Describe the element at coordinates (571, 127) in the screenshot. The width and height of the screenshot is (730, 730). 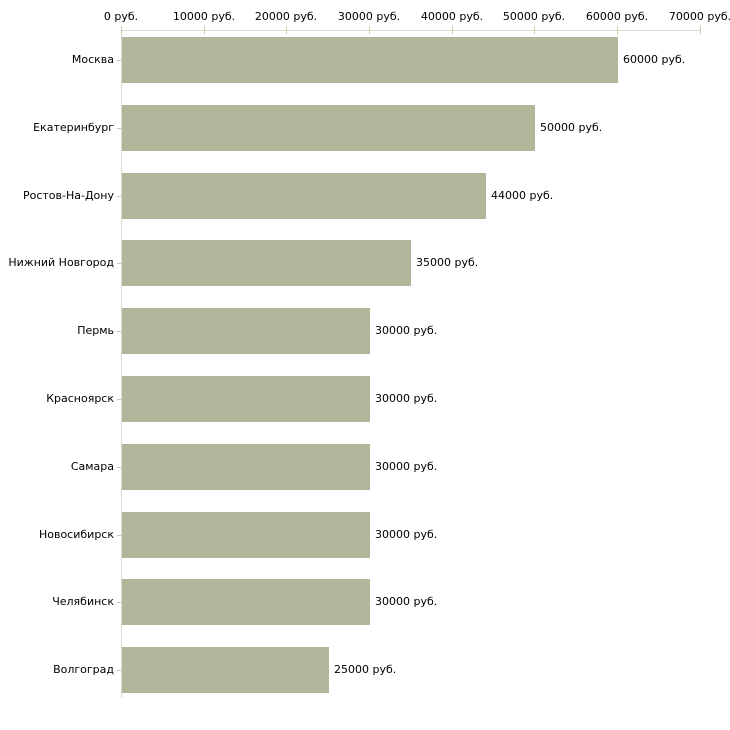
I see `value-label: 50000 руб.` at that location.